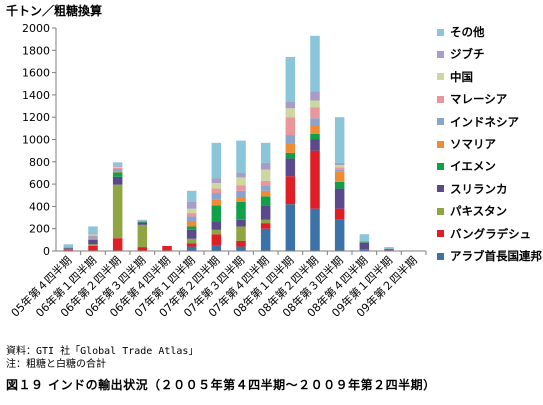  What do you see at coordinates (473, 166) in the screenshot?
I see `legend-label: イエメン` at bounding box center [473, 166].